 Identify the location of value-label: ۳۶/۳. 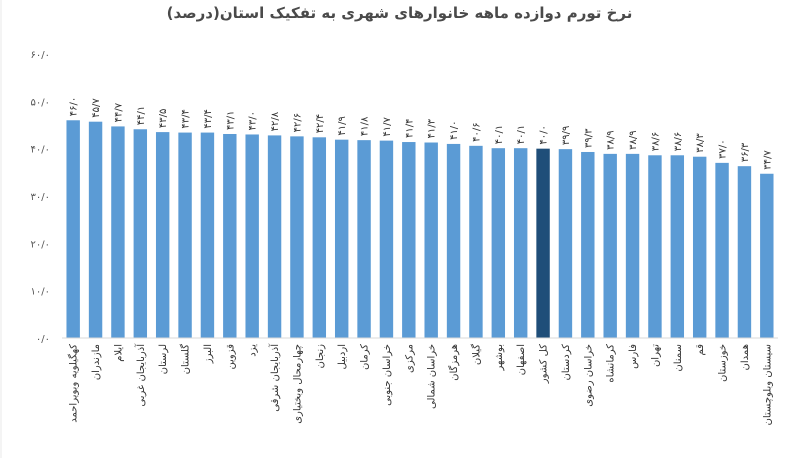
(745, 152).